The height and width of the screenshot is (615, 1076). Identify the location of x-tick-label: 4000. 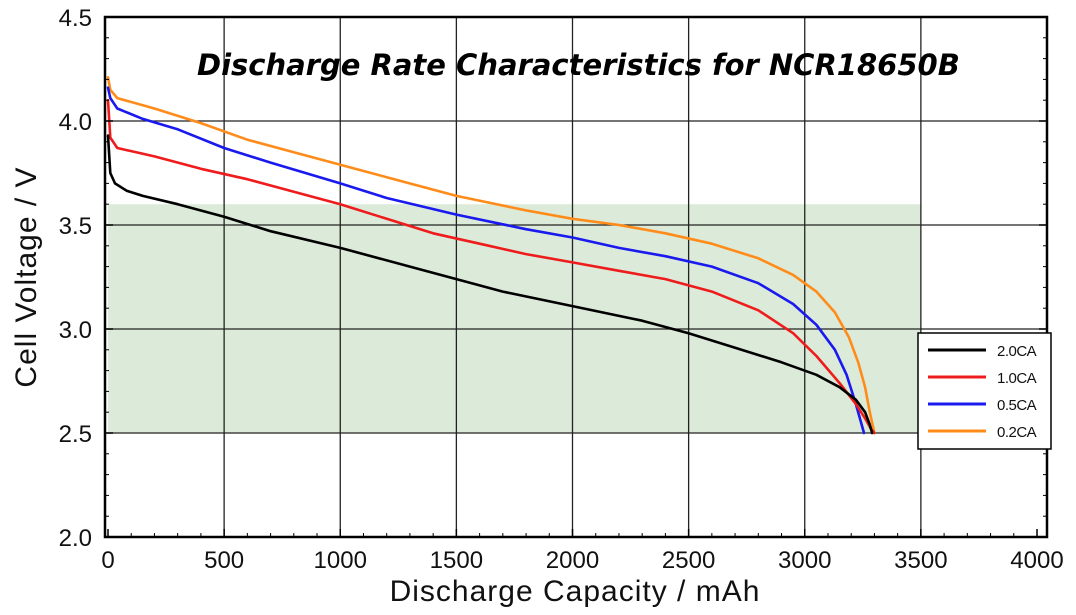
(1036, 560).